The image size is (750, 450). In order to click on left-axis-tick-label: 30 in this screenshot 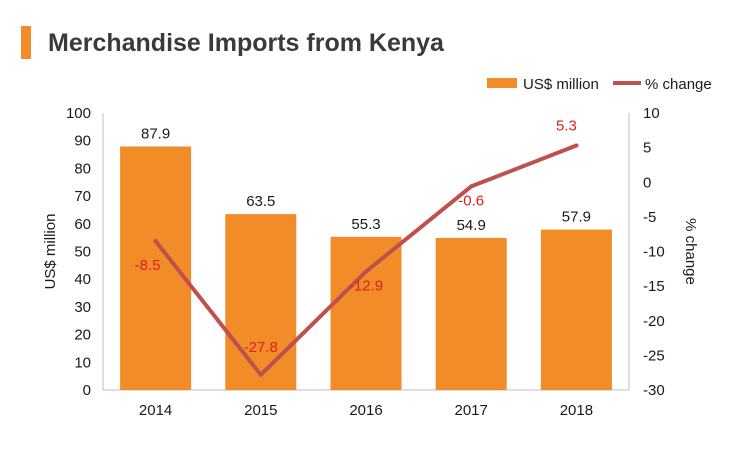, I will do `click(82, 307)`.